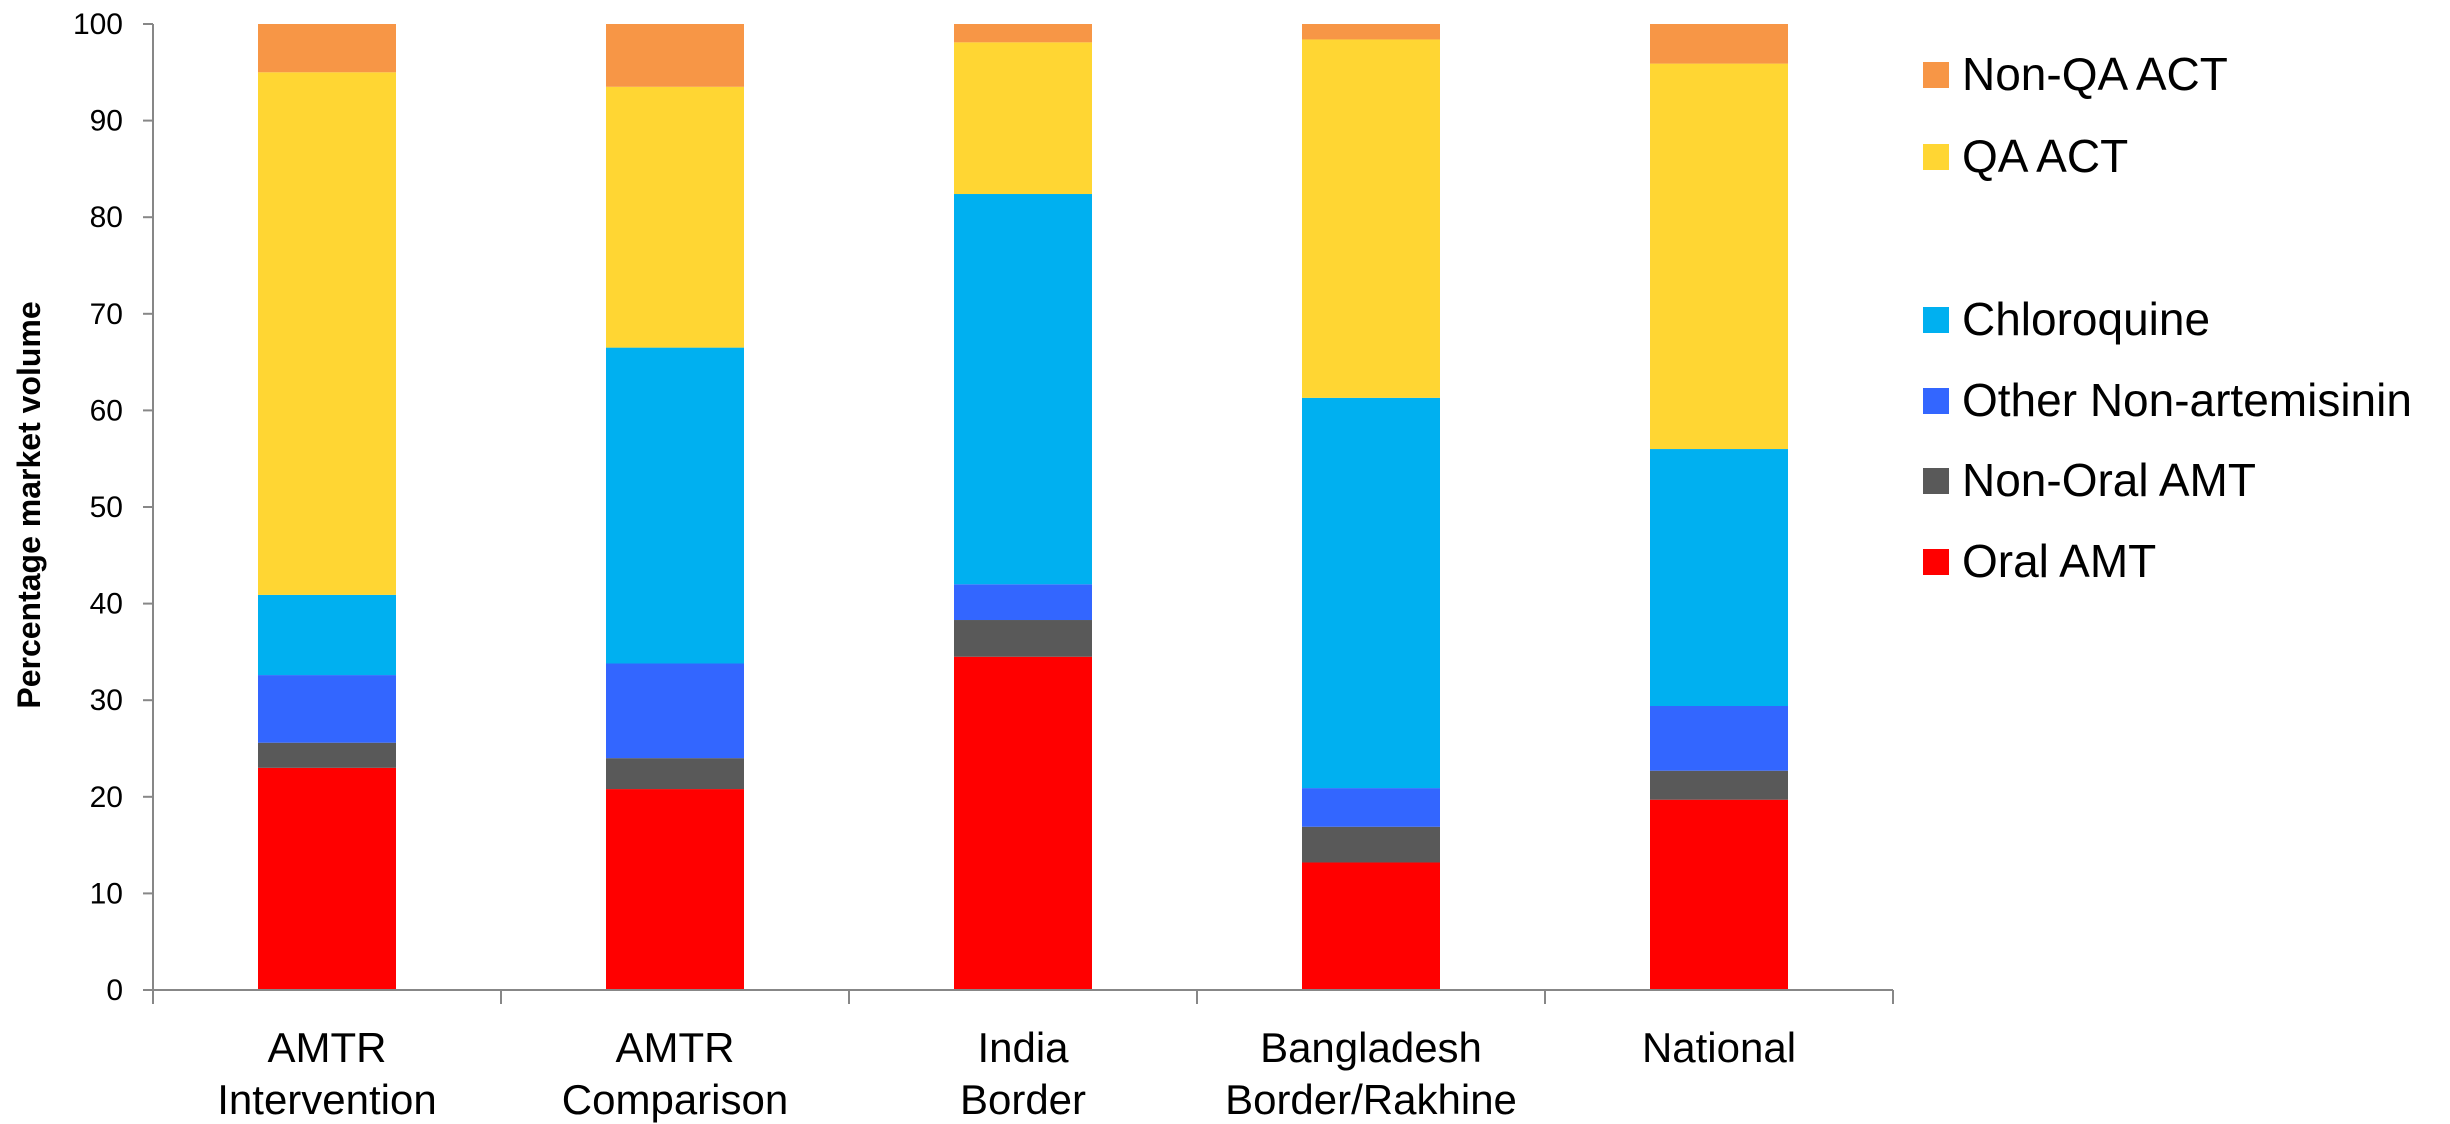 Image resolution: width=2450 pixels, height=1124 pixels. What do you see at coordinates (29, 504) in the screenshot?
I see `y-axis-title: Percentage market volume` at bounding box center [29, 504].